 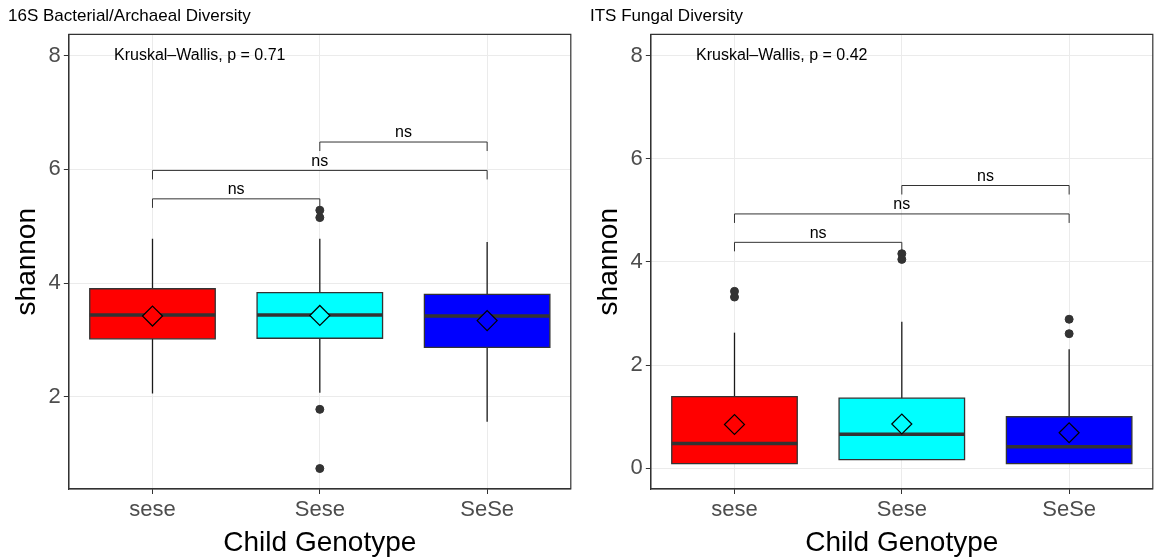 What do you see at coordinates (130, 15) in the screenshot?
I see `chart-title: 16S Bacterial/Archaeal Diversity` at bounding box center [130, 15].